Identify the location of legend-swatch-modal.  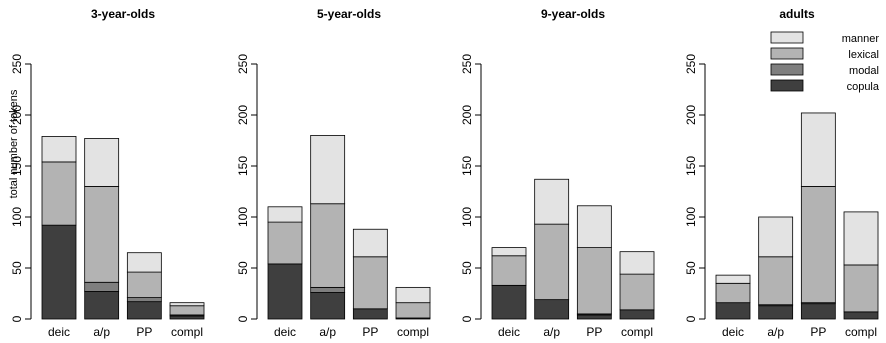
(787, 69).